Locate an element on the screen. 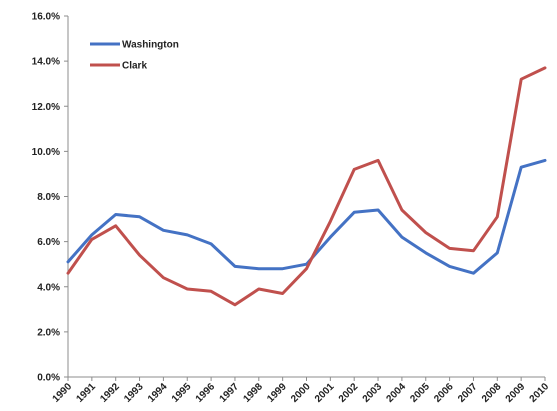 Image resolution: width=557 pixels, height=411 pixels. x-tick-label: 1994 is located at coordinates (158, 393).